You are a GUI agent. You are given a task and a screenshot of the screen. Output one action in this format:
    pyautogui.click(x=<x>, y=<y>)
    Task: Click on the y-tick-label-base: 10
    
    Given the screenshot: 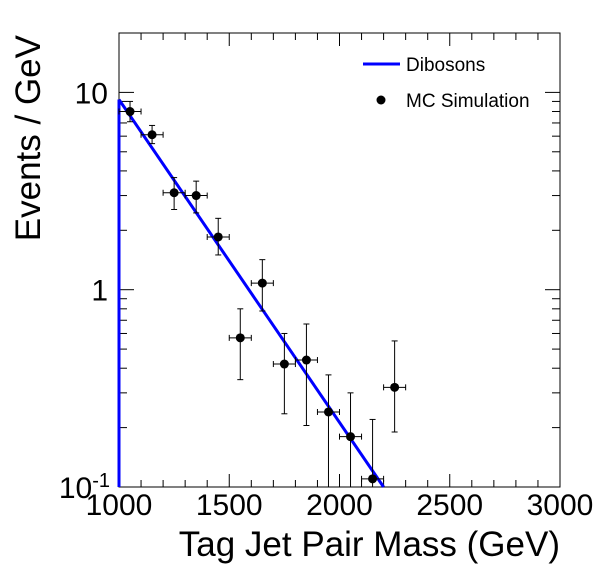 What is the action you would take?
    pyautogui.click(x=75, y=488)
    